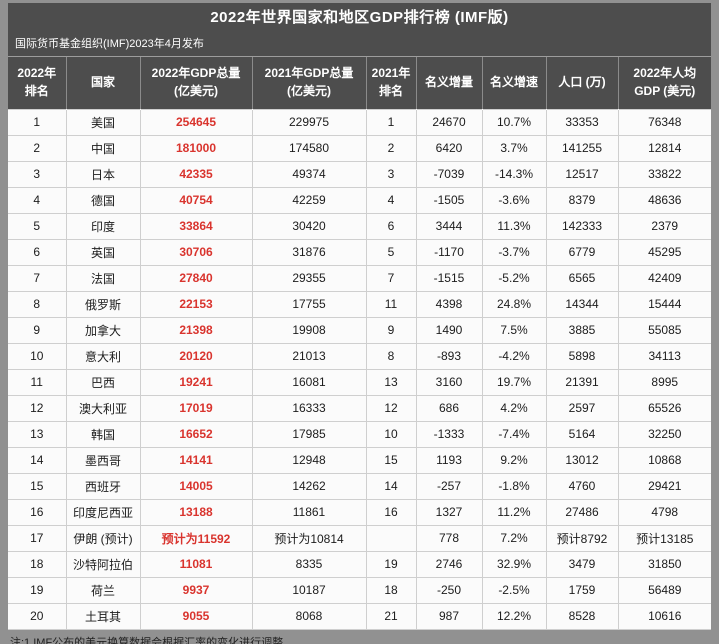  I want to click on header-gdp-per-capita: 2022年人均 GDP (美元), so click(664, 83).